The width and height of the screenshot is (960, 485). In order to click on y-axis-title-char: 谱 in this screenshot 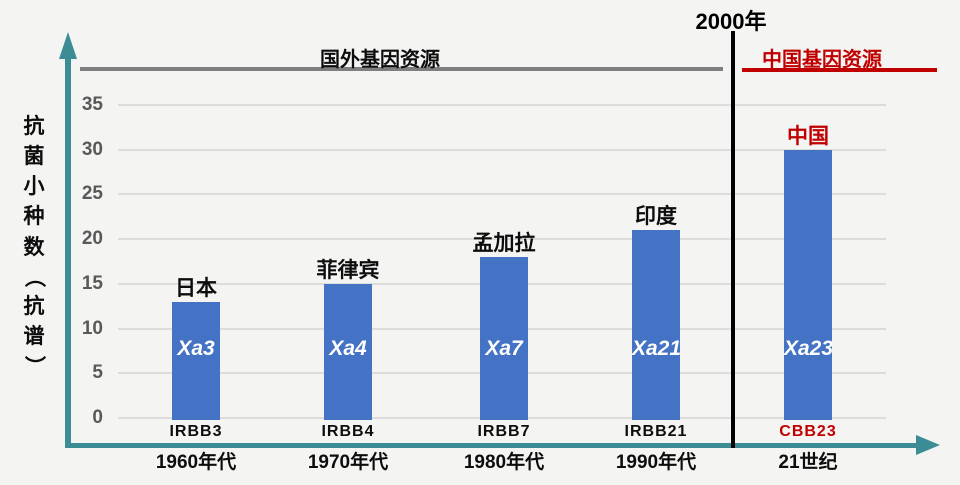, I will do `click(34, 336)`.